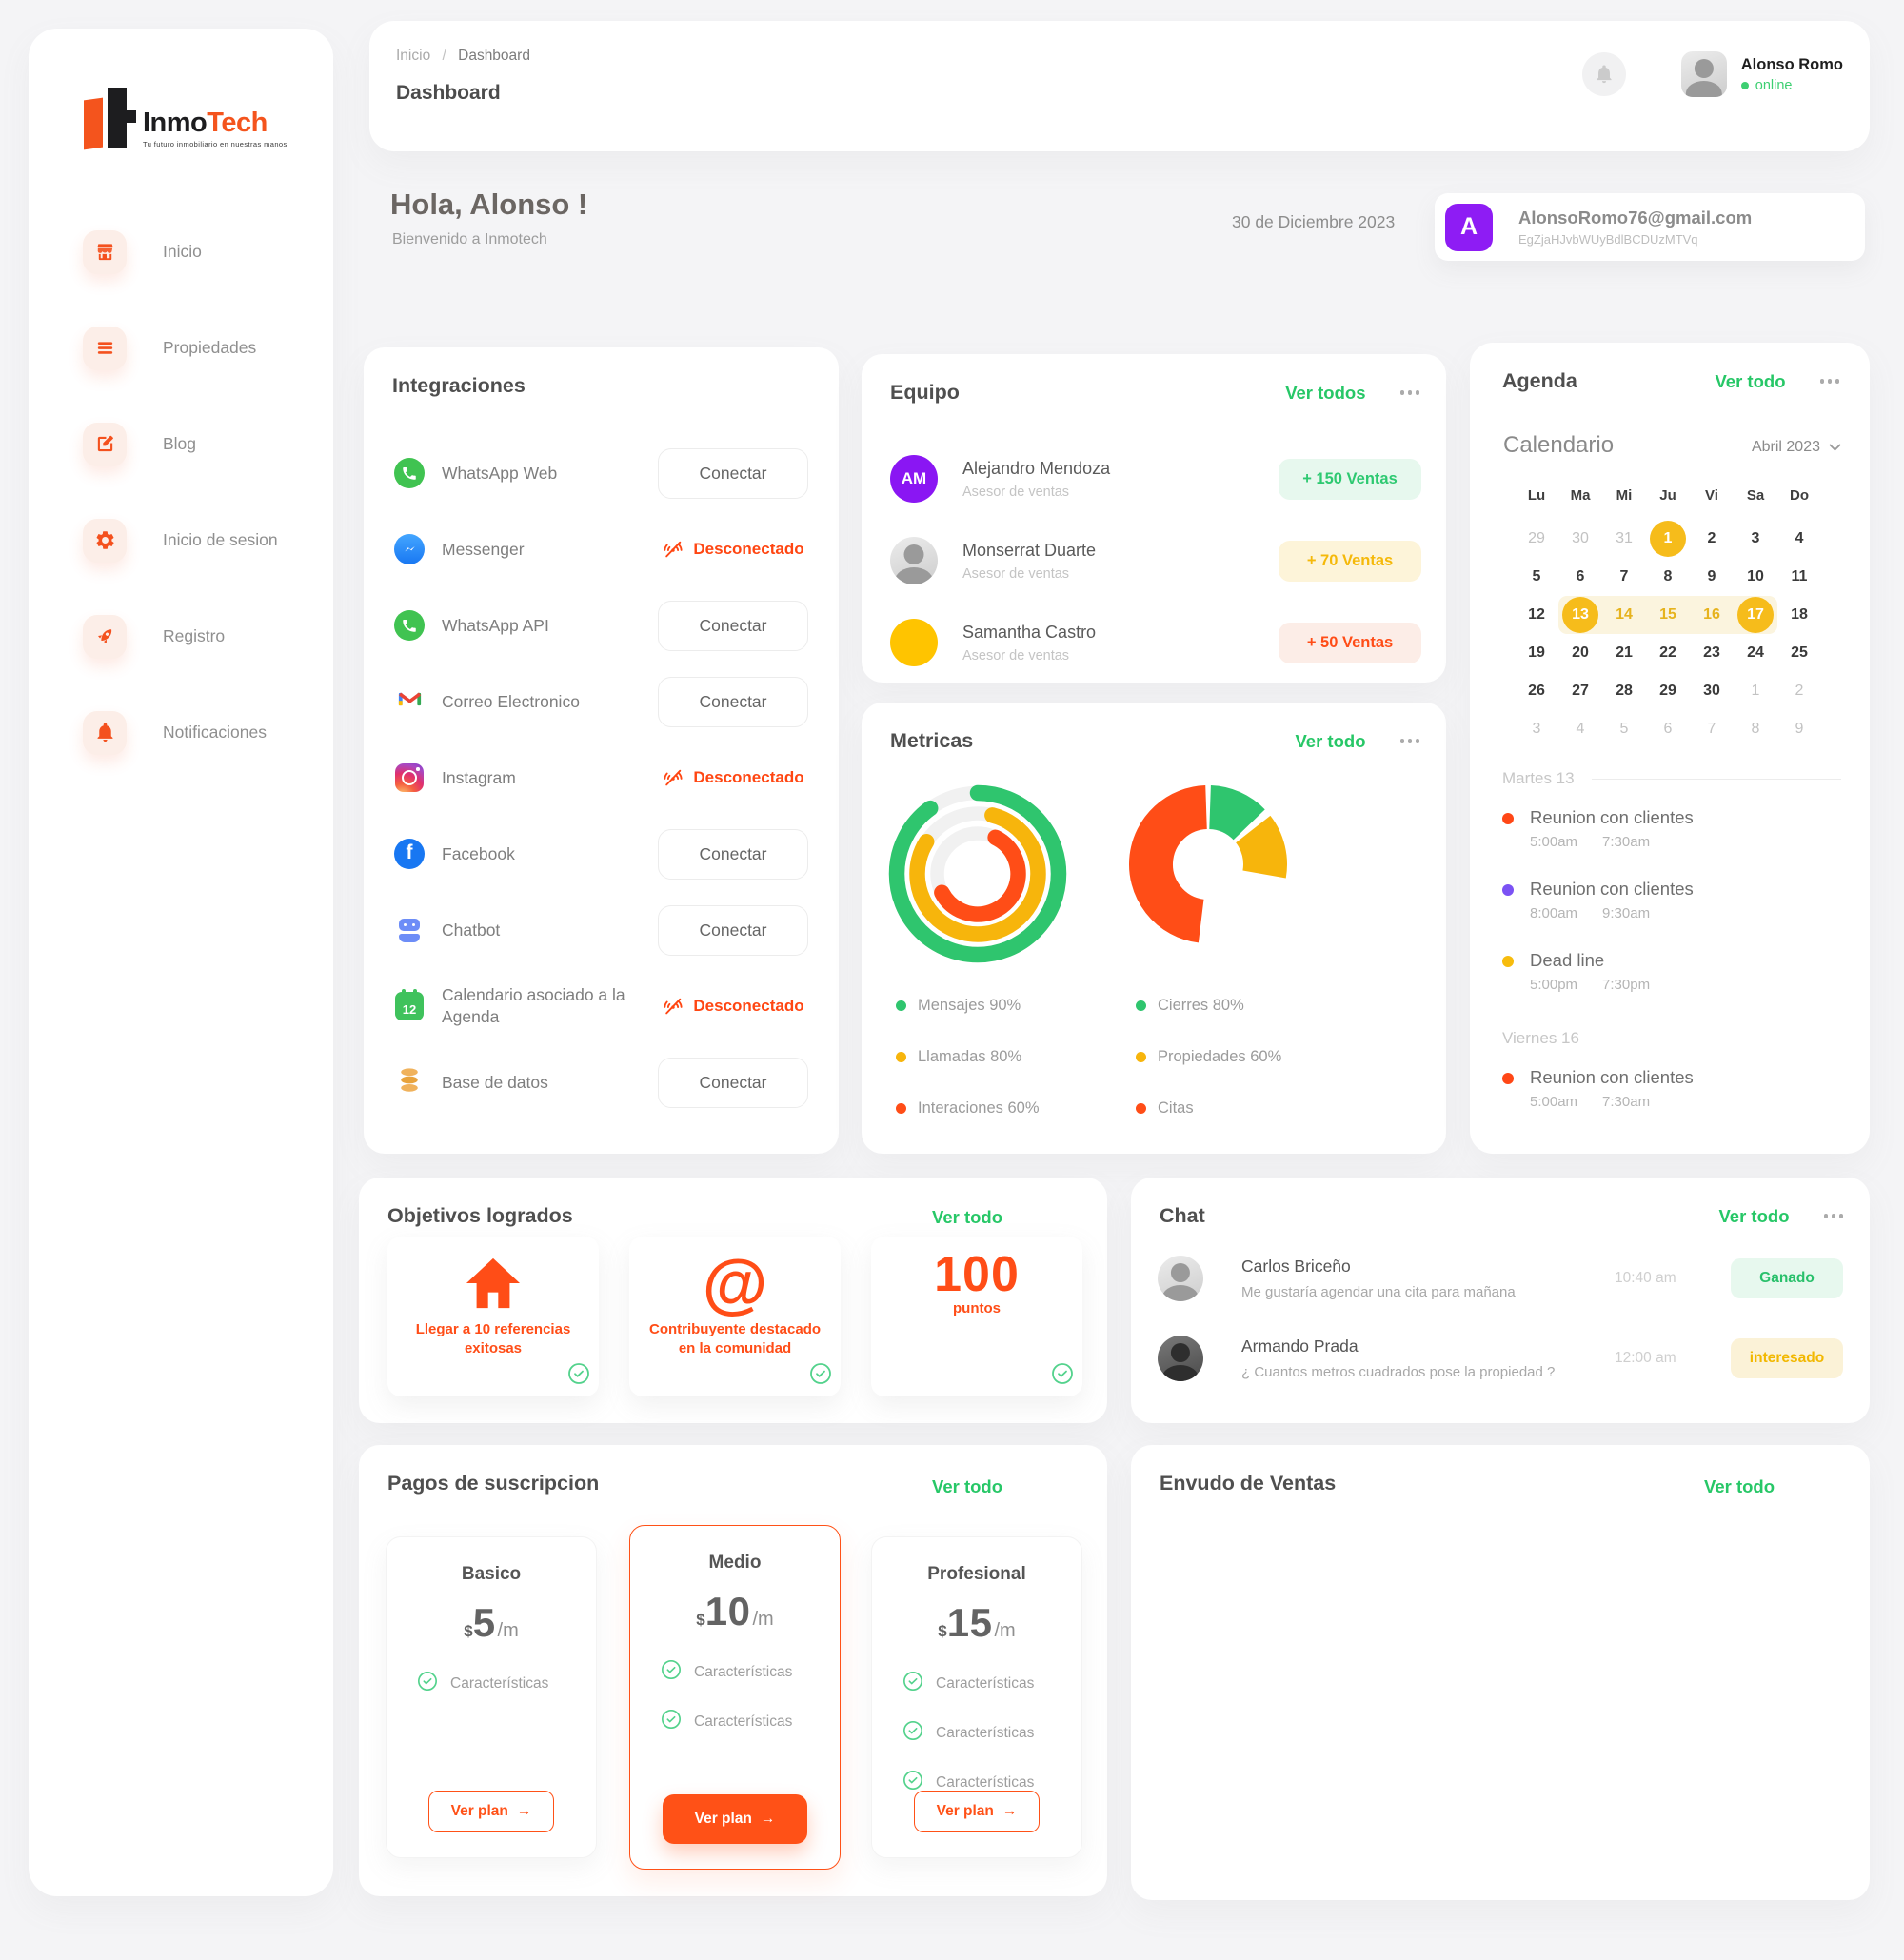 Image resolution: width=1904 pixels, height=1960 pixels. What do you see at coordinates (1410, 741) in the screenshot?
I see `metrics-menu-icon` at bounding box center [1410, 741].